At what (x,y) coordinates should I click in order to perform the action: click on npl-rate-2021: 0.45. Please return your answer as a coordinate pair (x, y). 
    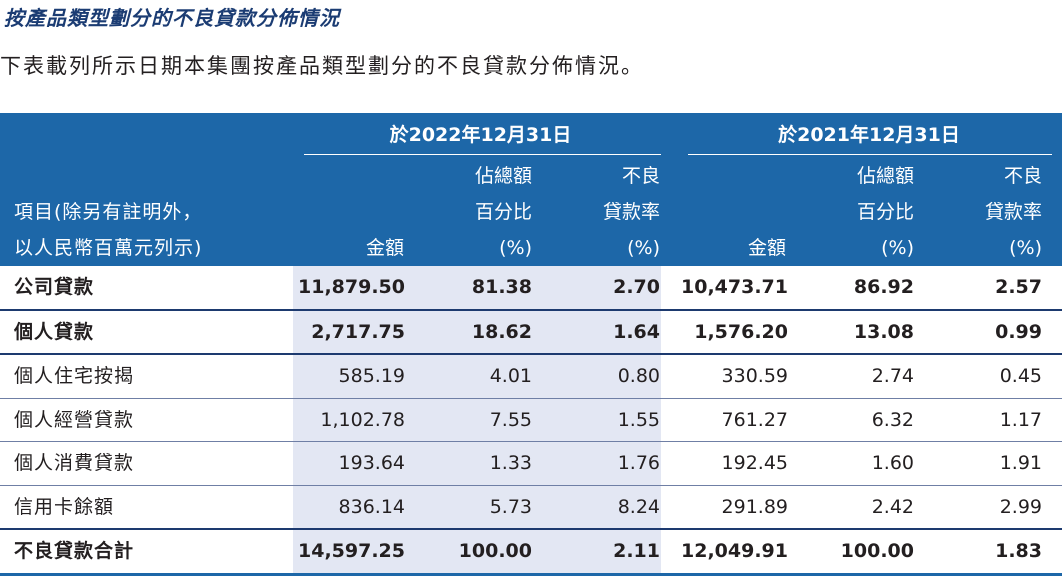
    Looking at the image, I should click on (1020, 376).